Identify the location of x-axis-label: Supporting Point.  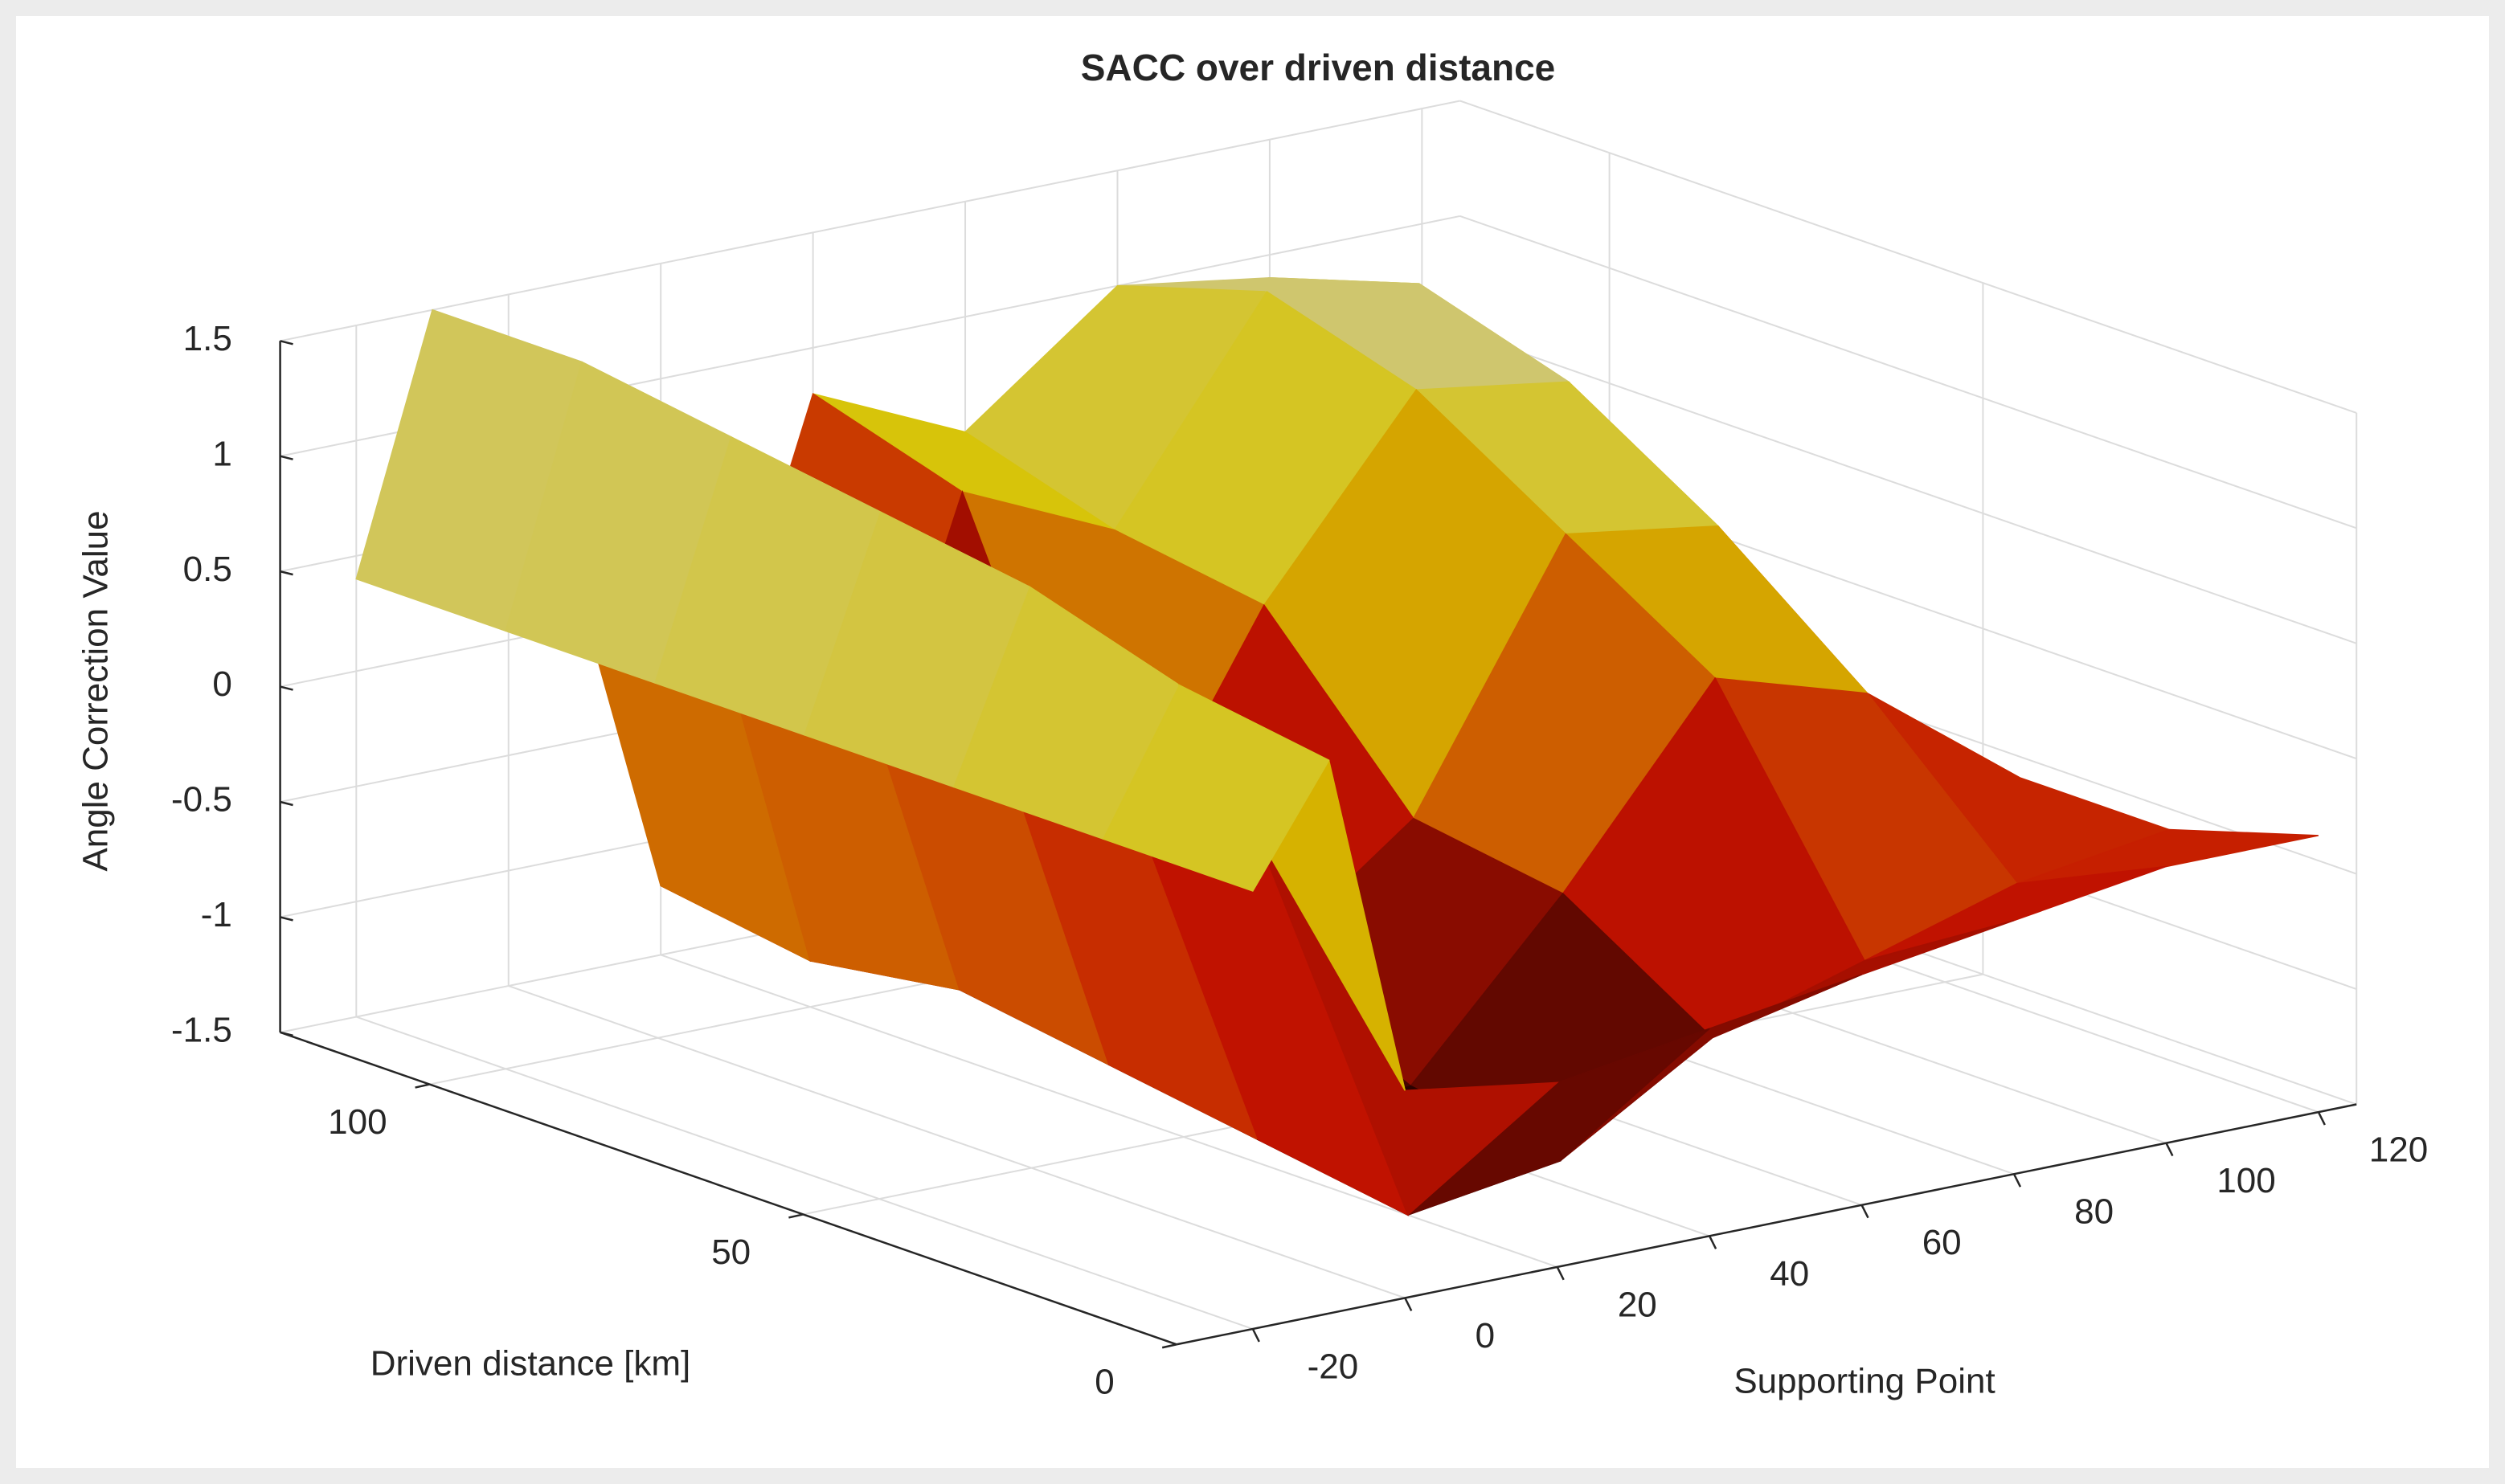
(1864, 1381).